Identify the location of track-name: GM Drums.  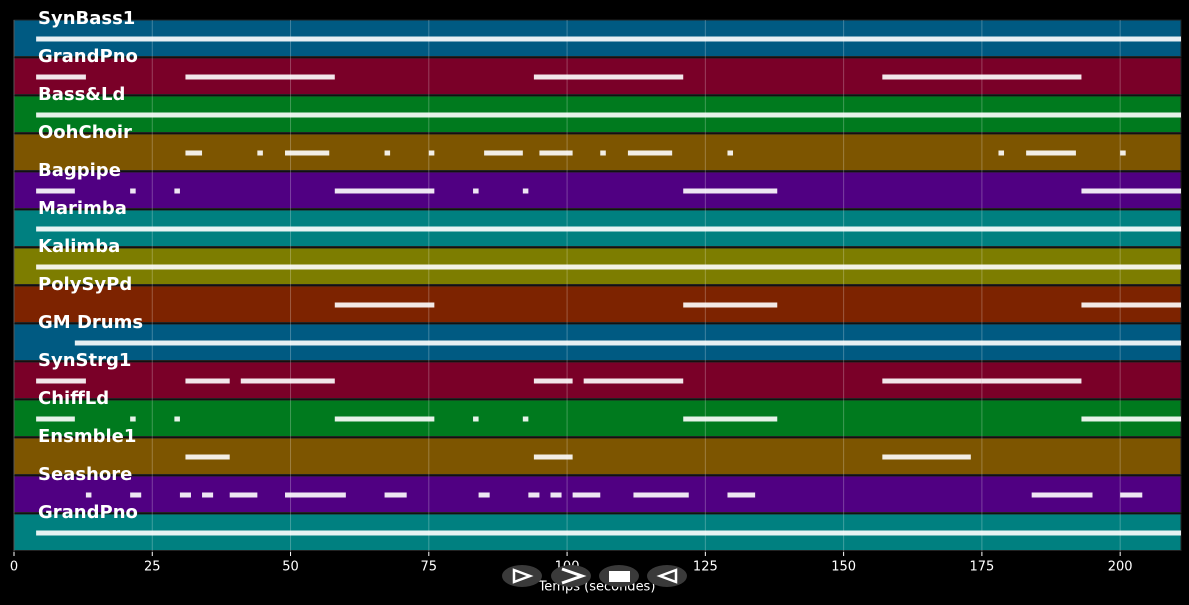
(90, 322).